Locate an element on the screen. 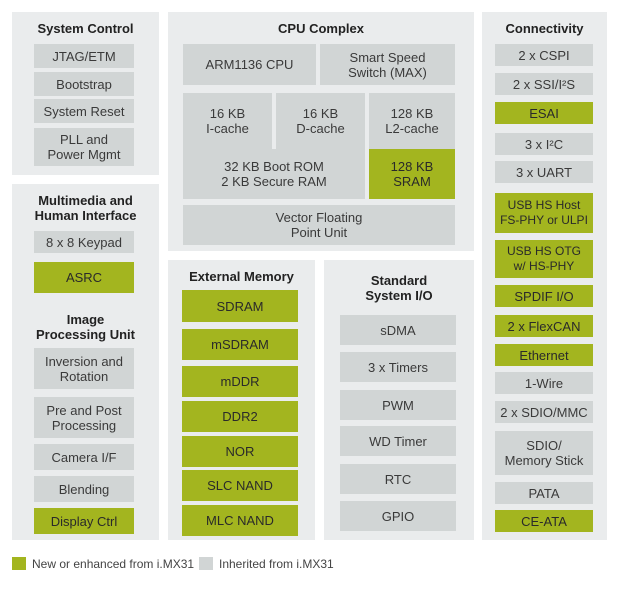 This screenshot has height=590, width=620. vector-floating-point-block: Vector Floating Point Unit is located at coordinates (319, 225).